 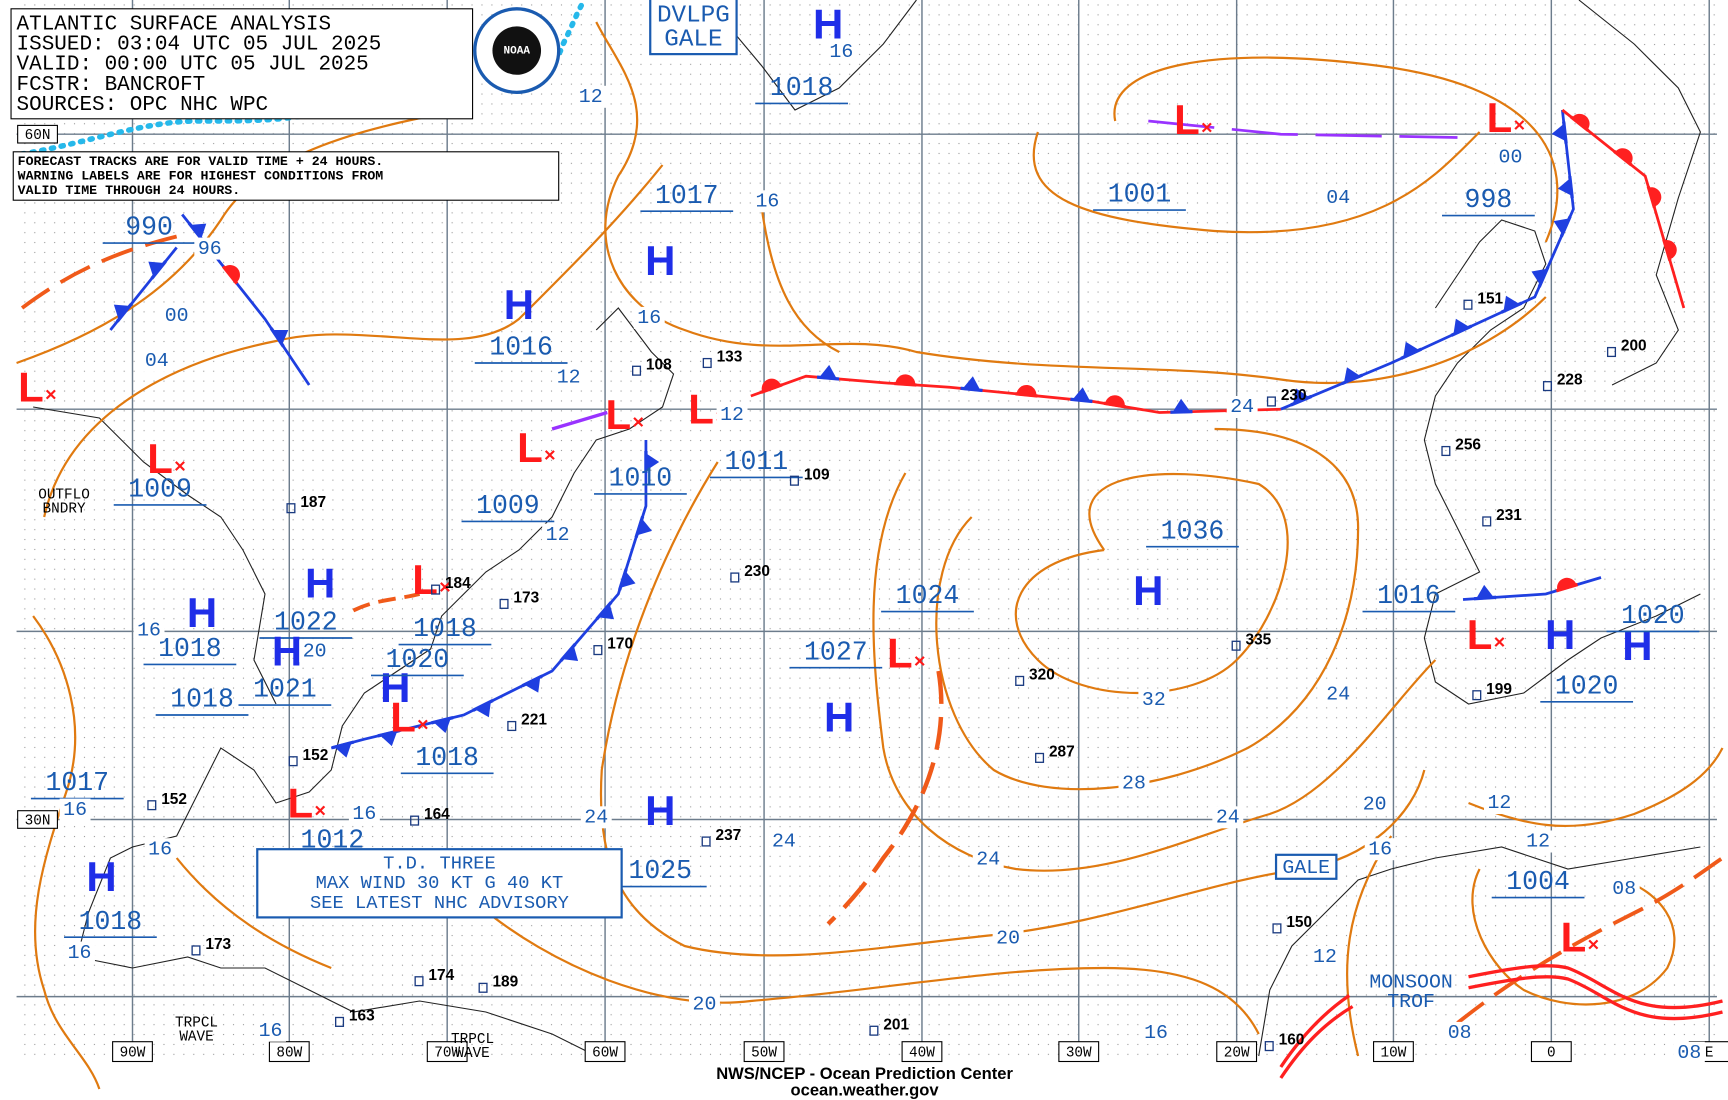 What do you see at coordinates (111, 85) in the screenshot?
I see `header-line: FCSTR: BANCROFT` at bounding box center [111, 85].